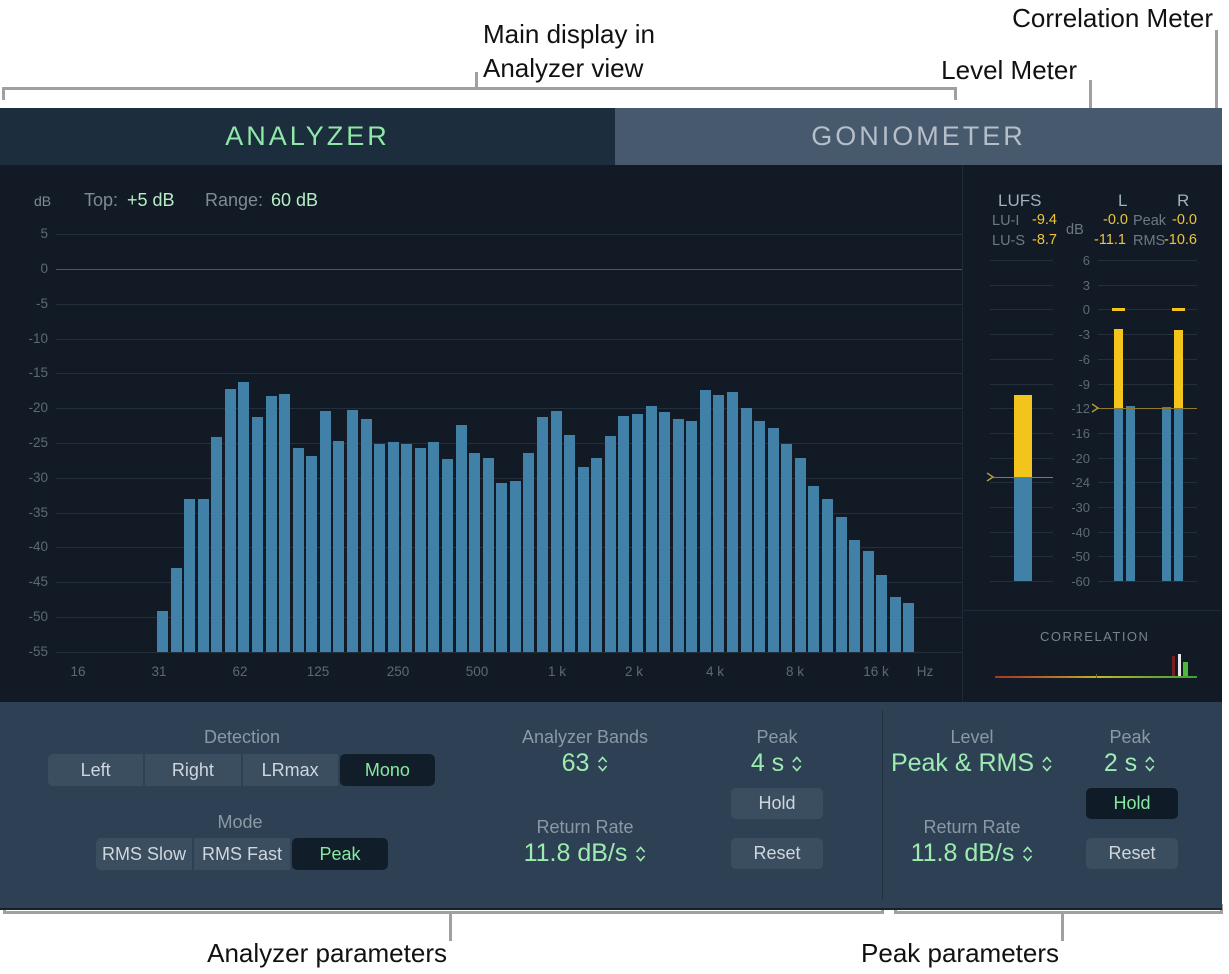 The height and width of the screenshot is (974, 1229). Describe the element at coordinates (925, 671) in the screenshot. I see `frequency-tick: Hz` at that location.